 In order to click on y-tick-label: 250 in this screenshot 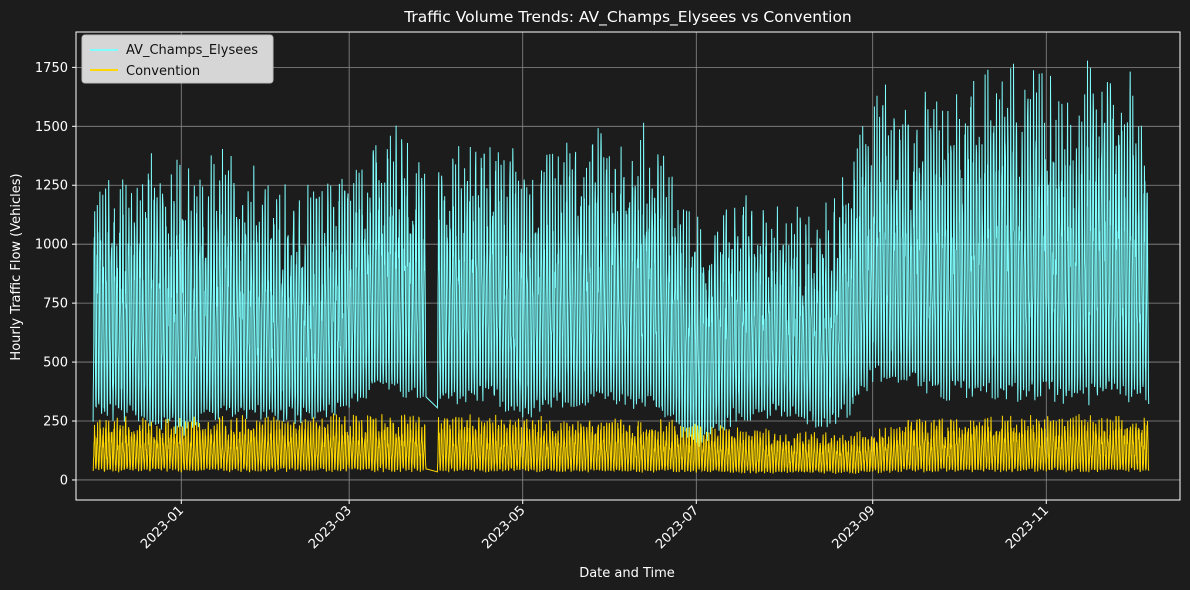, I will do `click(55, 422)`.